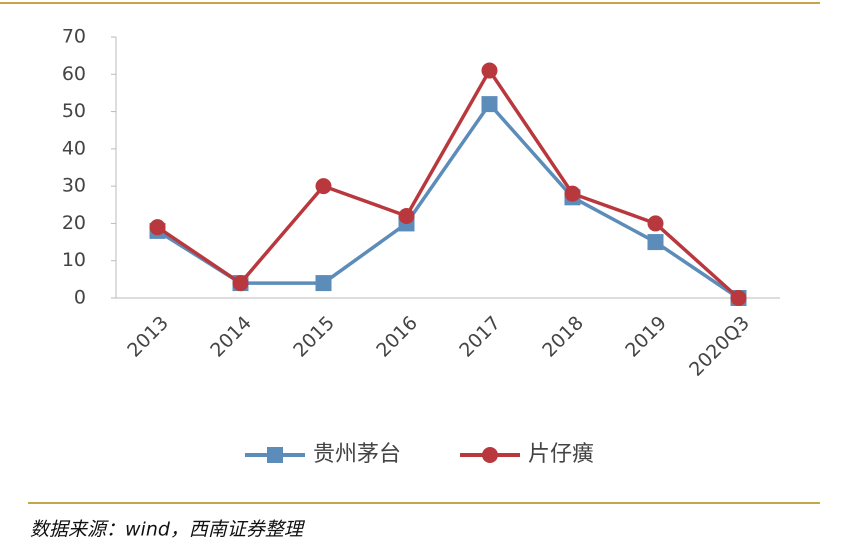 The width and height of the screenshot is (864, 552). Describe the element at coordinates (80, 298) in the screenshot. I see `y-tick-label: 0` at that location.